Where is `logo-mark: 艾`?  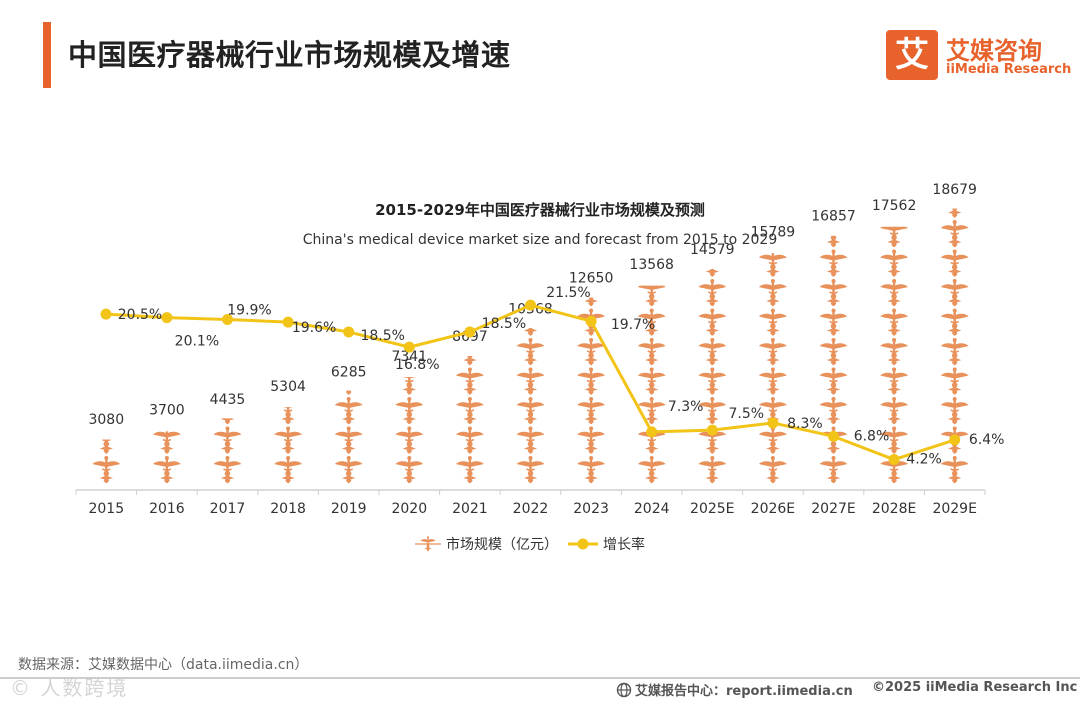 logo-mark: 艾 is located at coordinates (912, 55).